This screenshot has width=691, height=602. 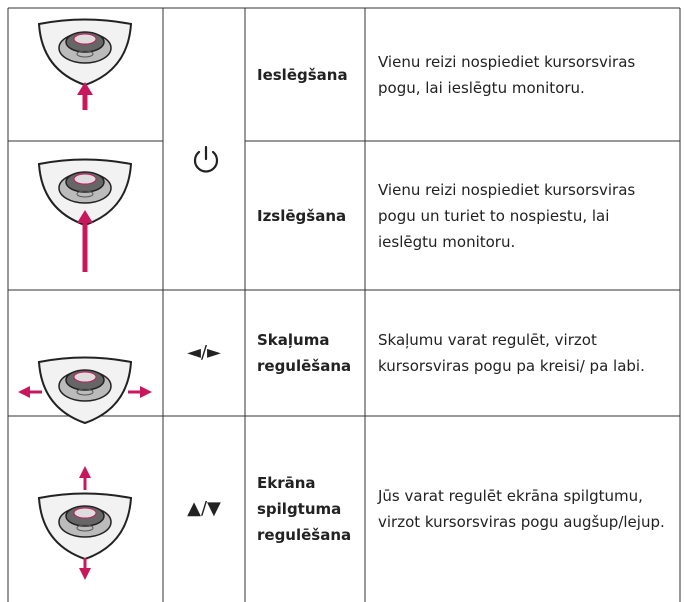 What do you see at coordinates (304, 353) in the screenshot?
I see `label: Skaļuma regulēšana` at bounding box center [304, 353].